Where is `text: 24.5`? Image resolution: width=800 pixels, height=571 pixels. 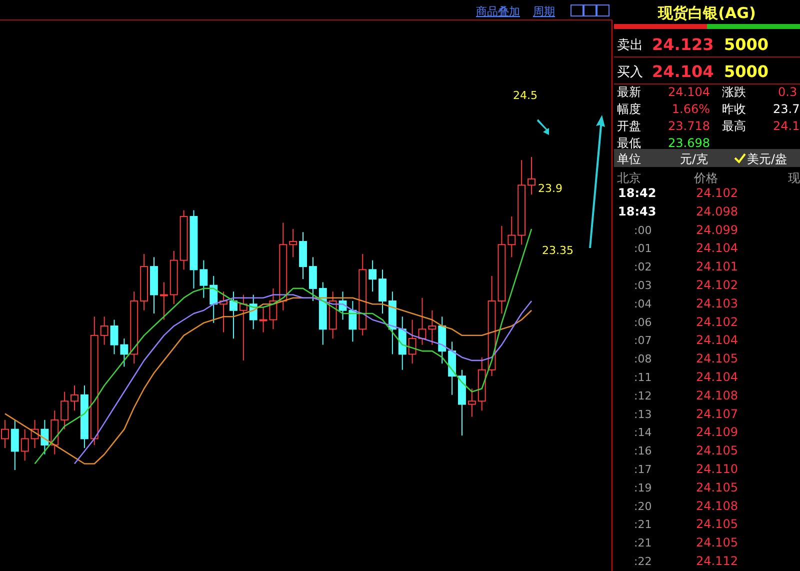 text: 24.5 is located at coordinates (525, 95).